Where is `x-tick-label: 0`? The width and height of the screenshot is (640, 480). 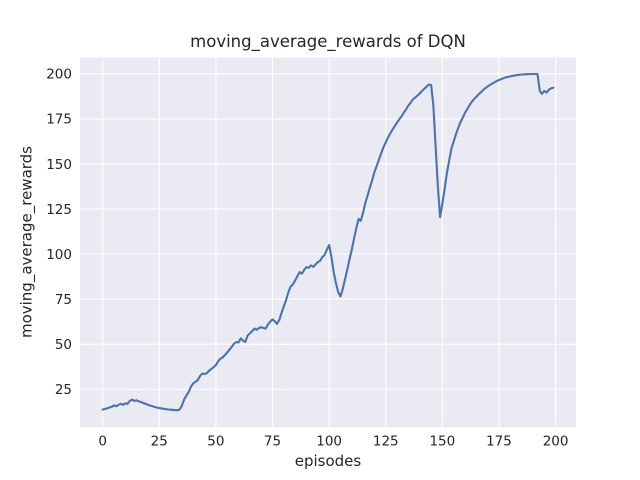 x-tick-label: 0 is located at coordinates (102, 442).